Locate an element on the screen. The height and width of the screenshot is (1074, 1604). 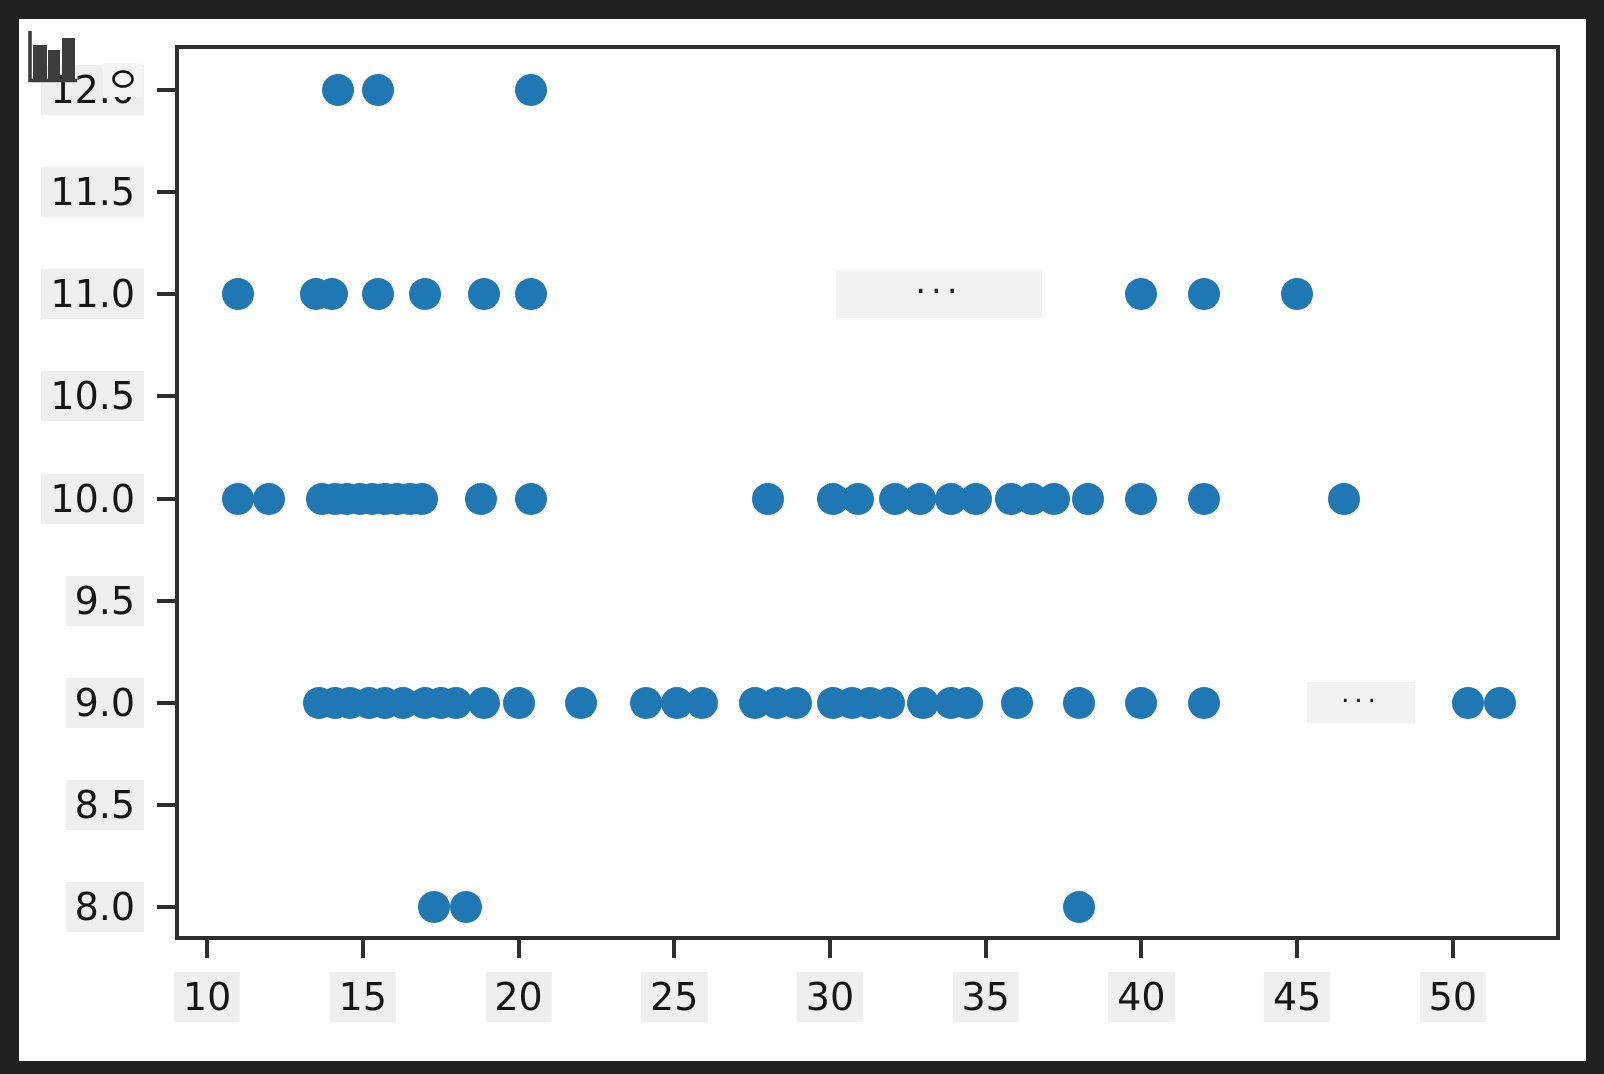
bar-chart-icon is located at coordinates (52, 57).